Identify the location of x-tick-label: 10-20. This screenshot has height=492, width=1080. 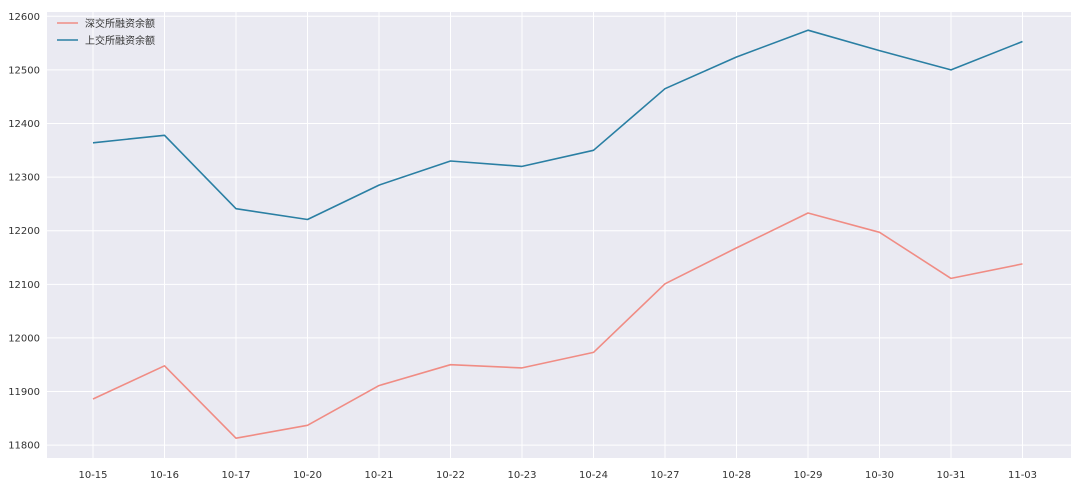
(307, 475).